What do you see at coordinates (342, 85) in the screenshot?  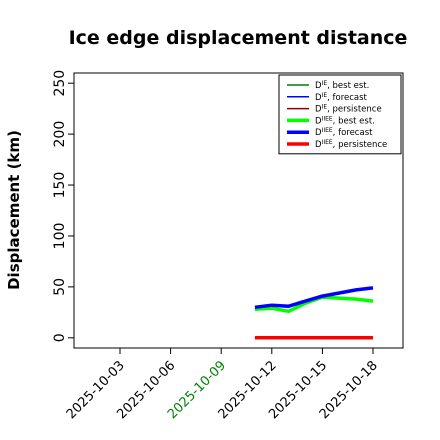 I see `legend-entry: DIE, best est.` at bounding box center [342, 85].